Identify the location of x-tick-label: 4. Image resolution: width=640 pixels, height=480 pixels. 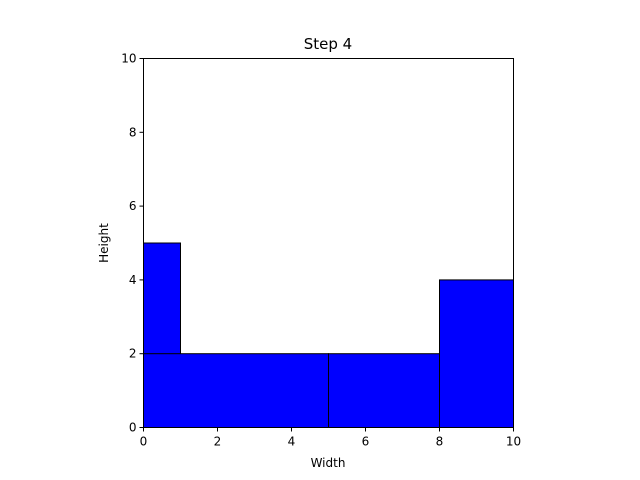
(292, 442).